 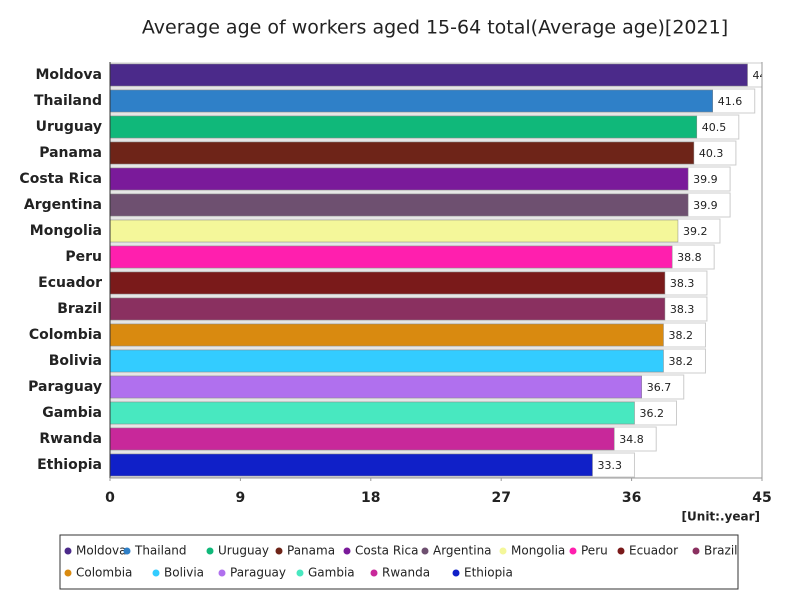 I want to click on legend-label: Panama, so click(x=311, y=551).